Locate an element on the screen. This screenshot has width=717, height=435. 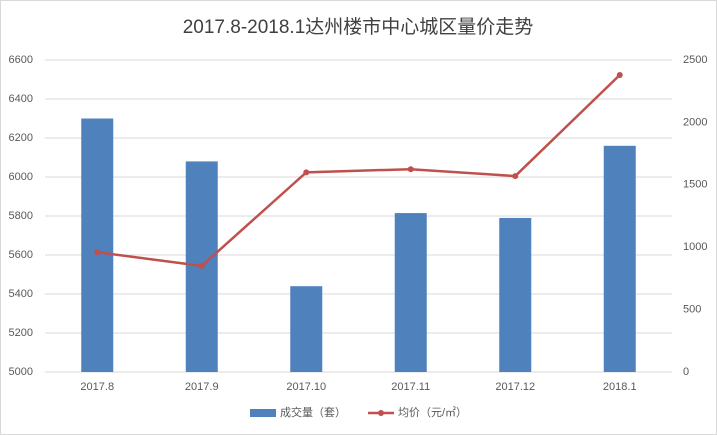
y-tick-label: 5200 is located at coordinates (21, 333).